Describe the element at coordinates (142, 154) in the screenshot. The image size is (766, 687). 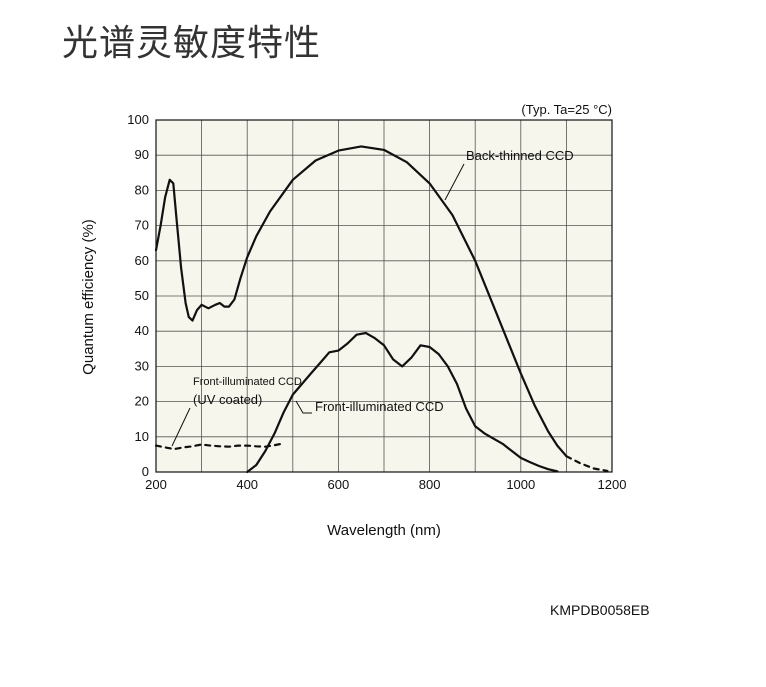
I see `y-tick-label: 90` at that location.